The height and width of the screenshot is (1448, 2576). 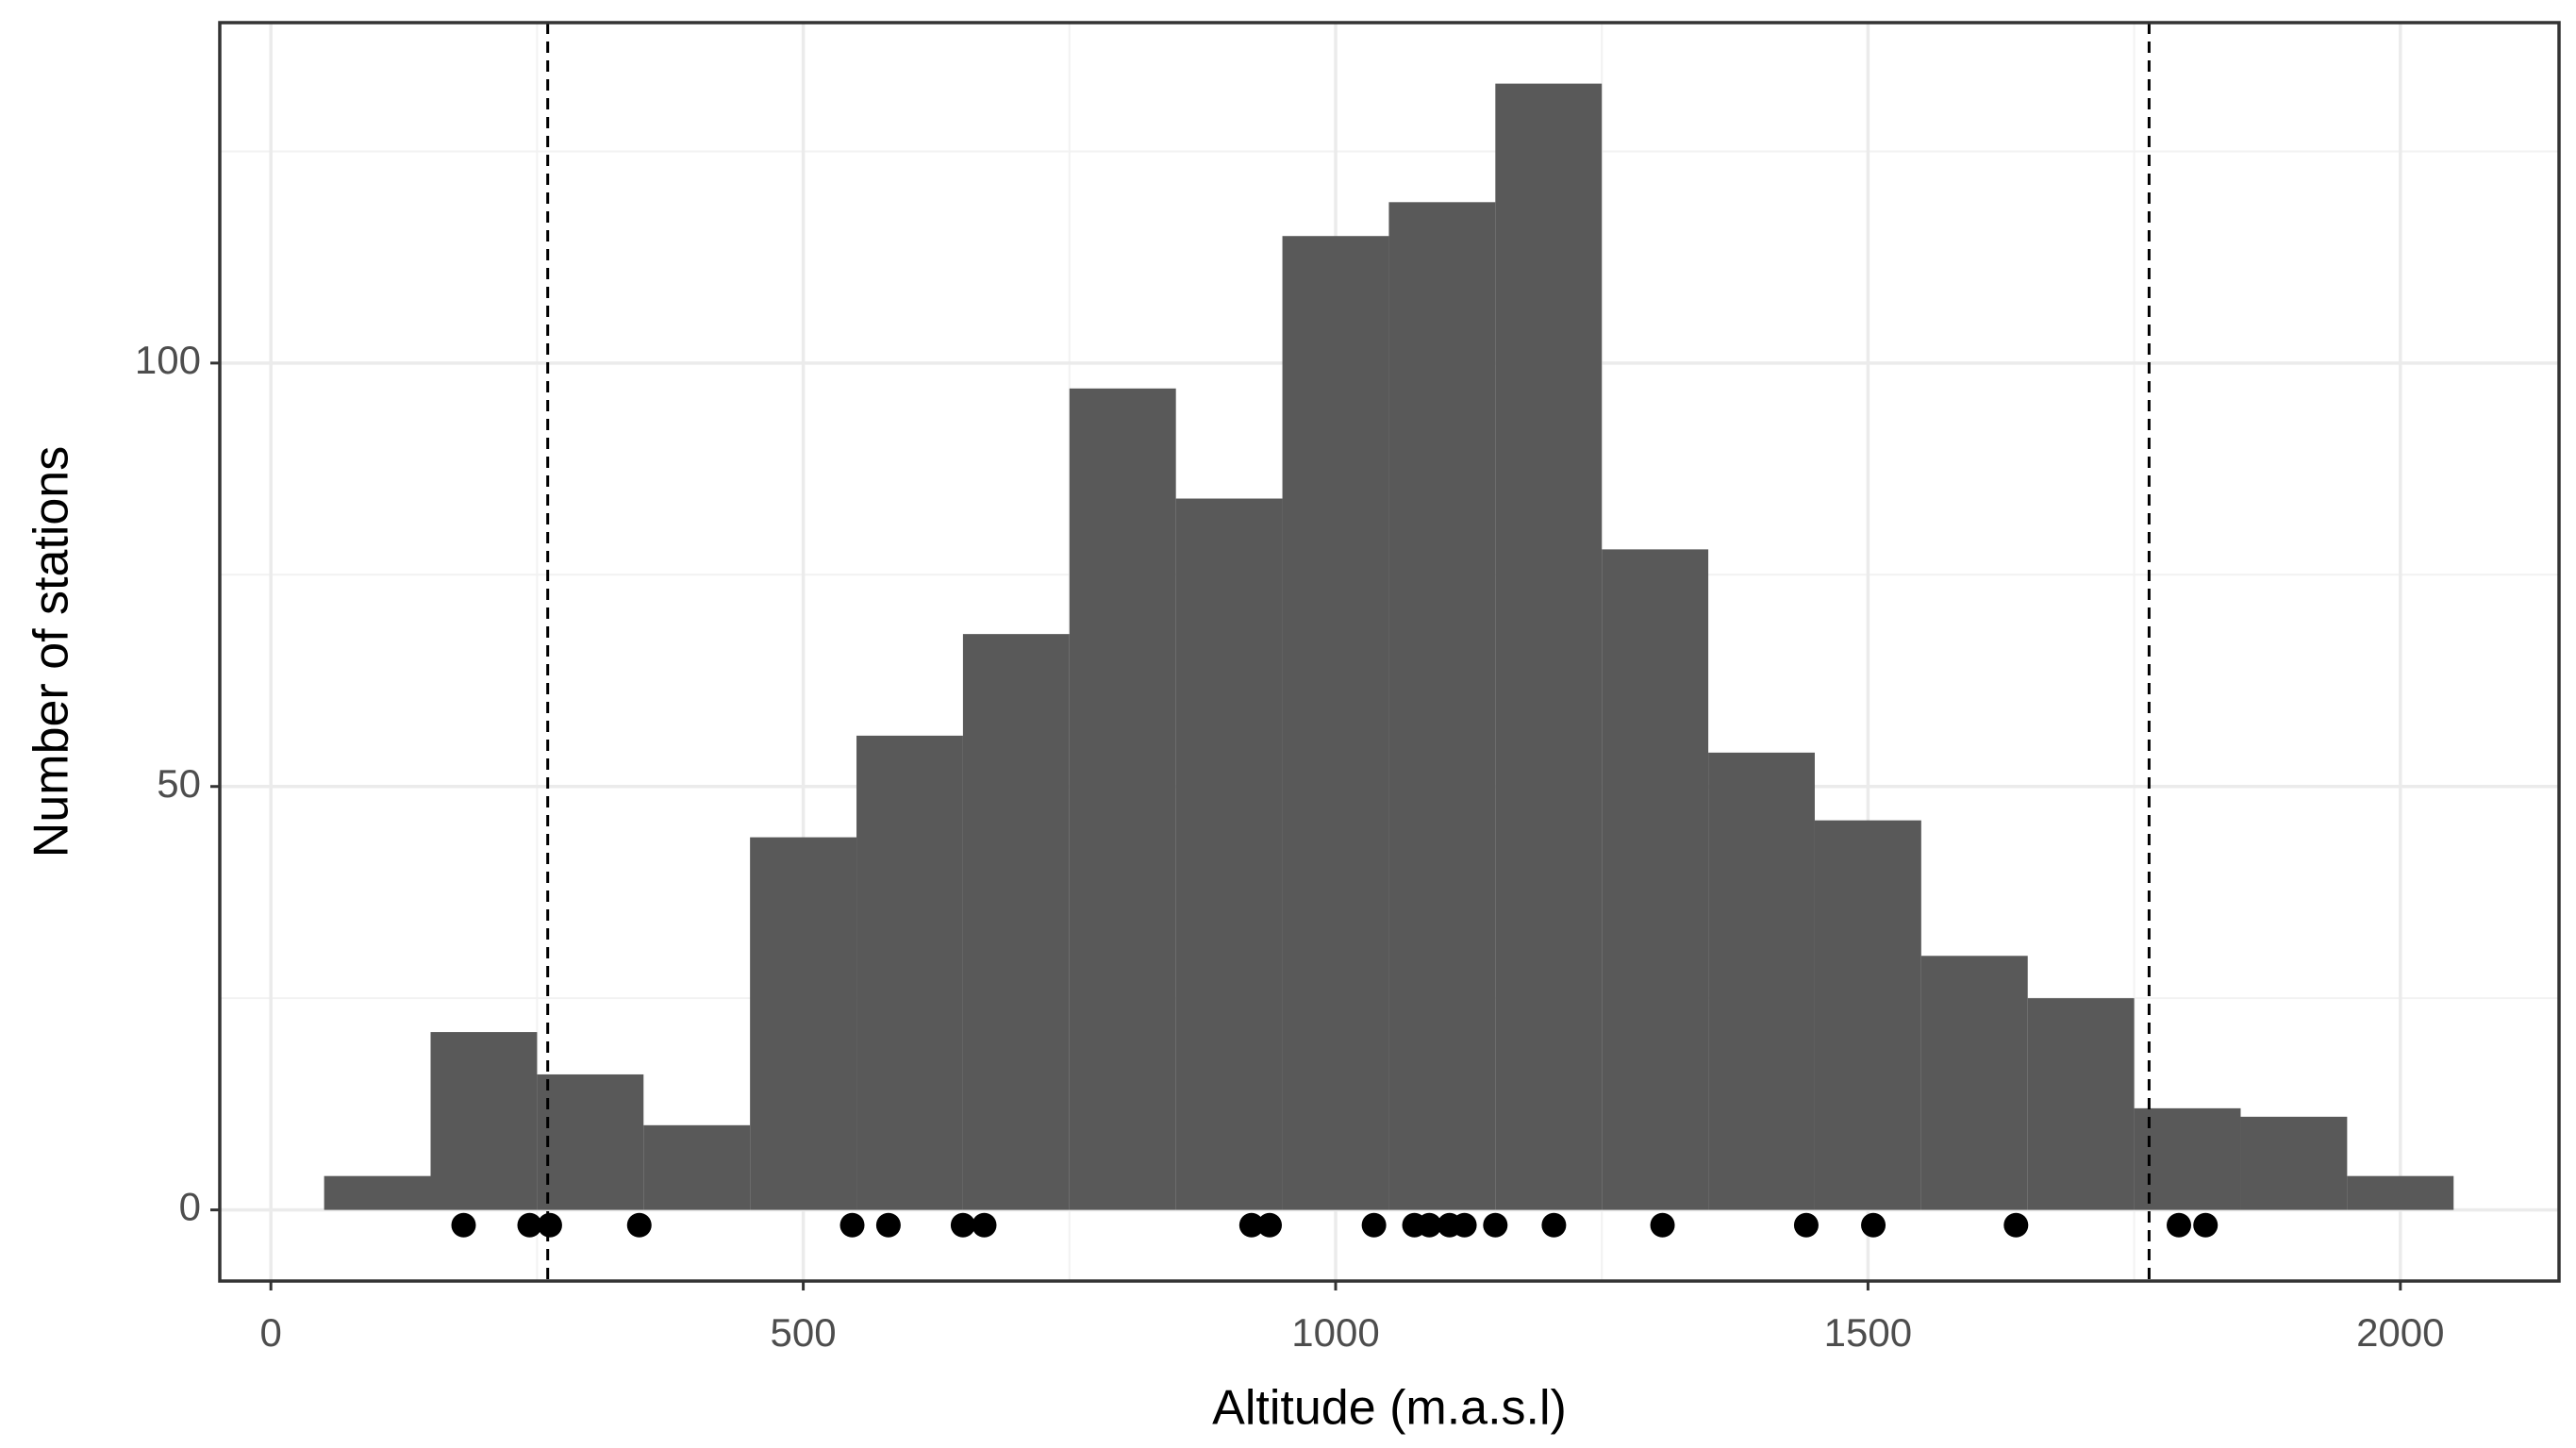 What do you see at coordinates (804, 1332) in the screenshot?
I see `x-tick-label: 500` at bounding box center [804, 1332].